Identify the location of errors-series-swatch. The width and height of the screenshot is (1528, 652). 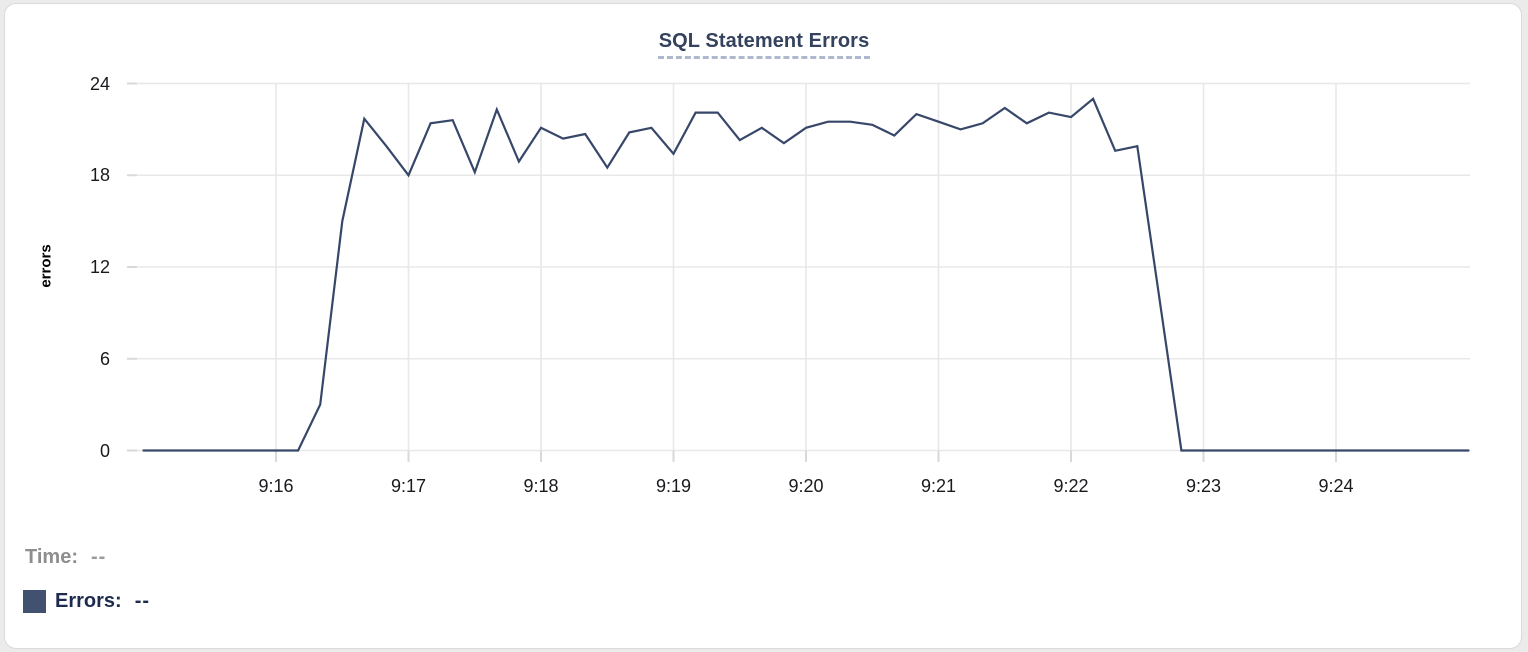
(34, 601).